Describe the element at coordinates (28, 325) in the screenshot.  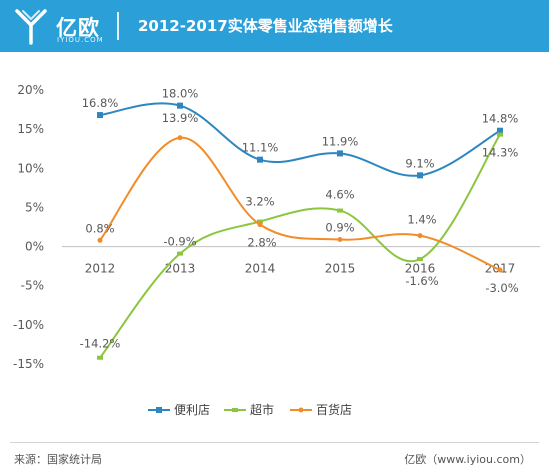
I see `y-tick-label: -10%` at that location.